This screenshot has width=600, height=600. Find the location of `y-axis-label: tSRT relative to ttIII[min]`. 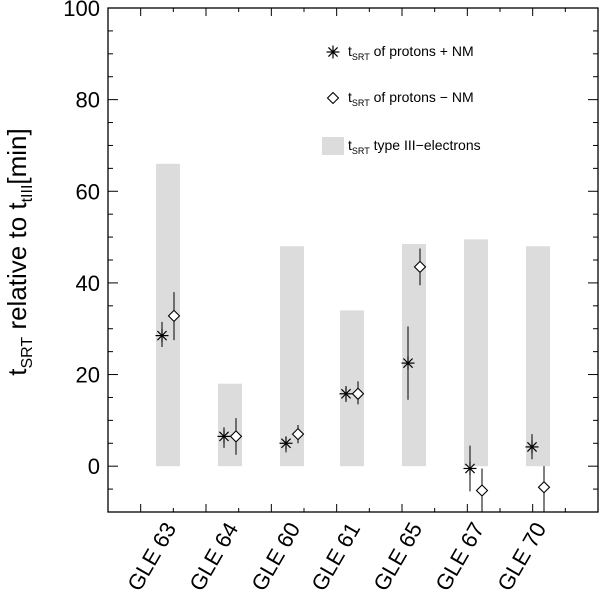

y-axis-label: tSRT relative to ttIII[min] is located at coordinates (19, 251).